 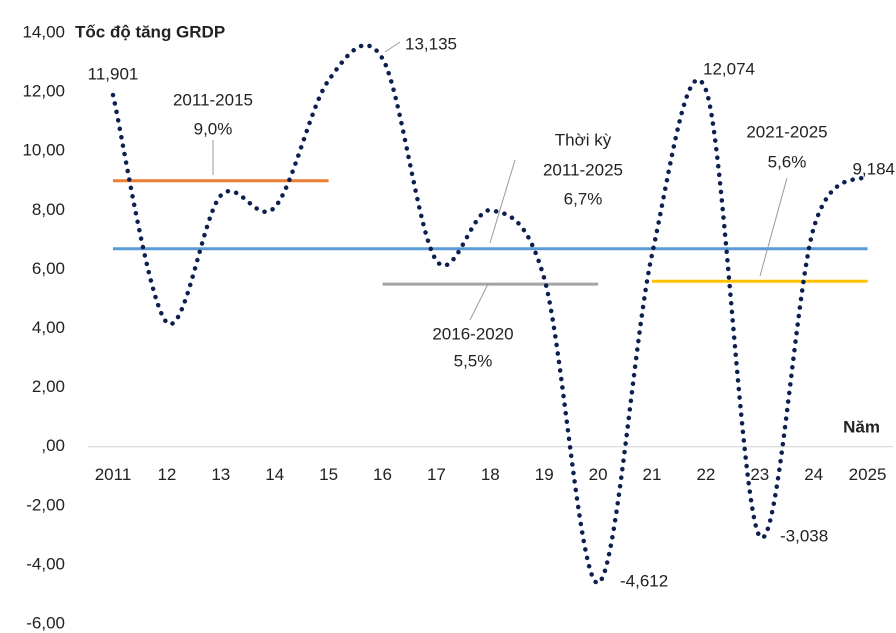 I want to click on data-label: 9,184, so click(x=873, y=168).